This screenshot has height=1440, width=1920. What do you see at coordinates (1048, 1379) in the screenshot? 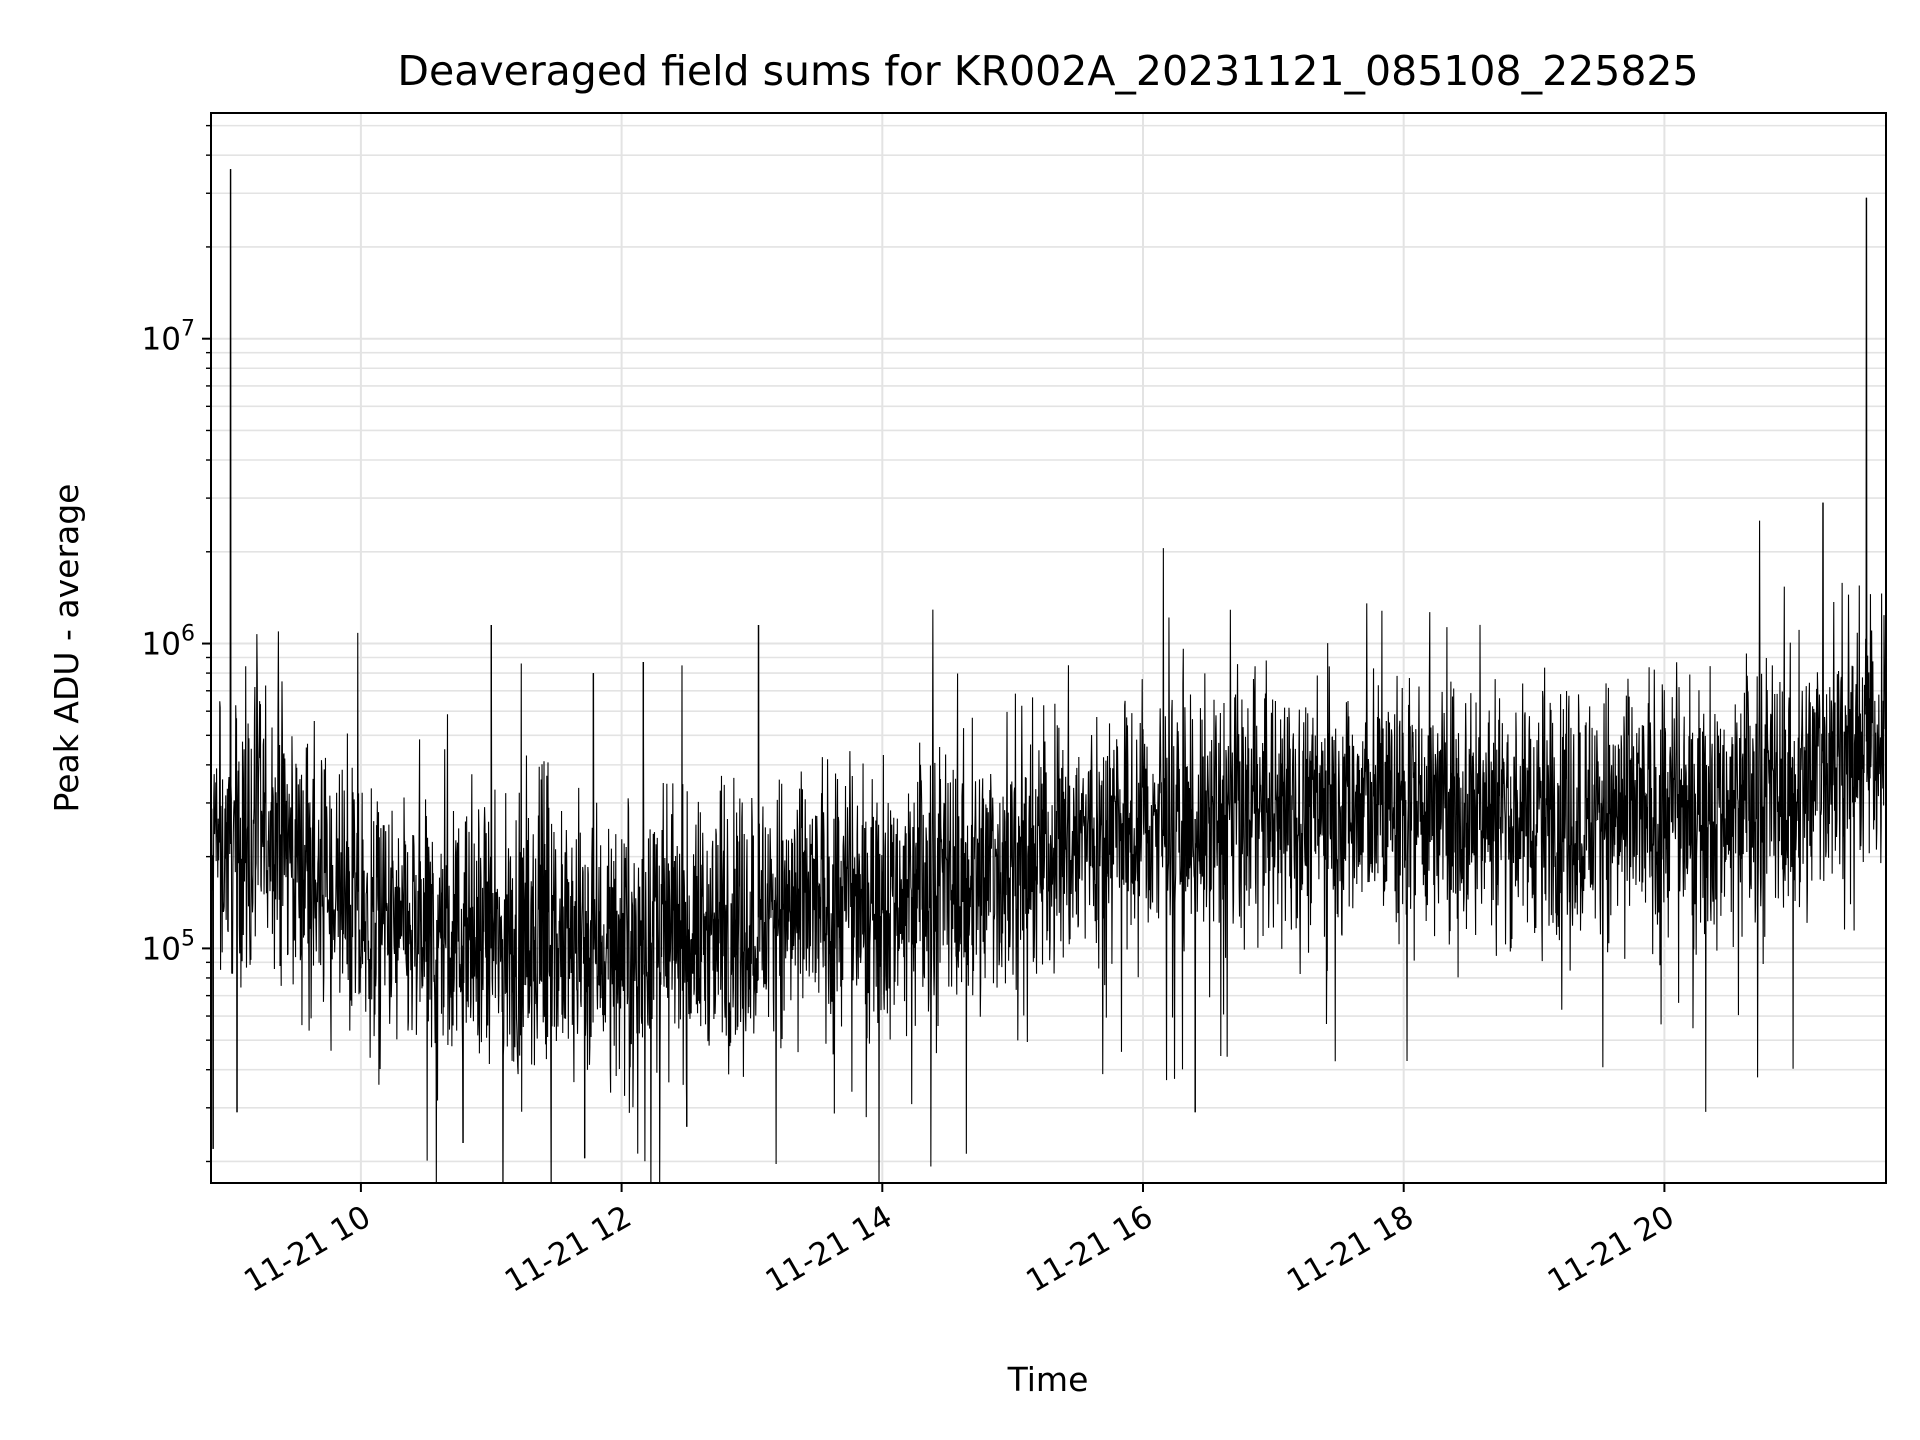
I see `x-axis-title: Time` at bounding box center [1048, 1379].